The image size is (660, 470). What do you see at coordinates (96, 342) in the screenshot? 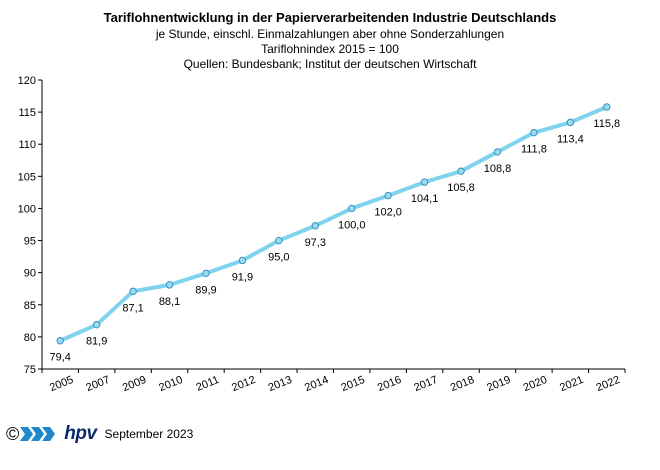
I see `data-label: 81,9` at bounding box center [96, 342].